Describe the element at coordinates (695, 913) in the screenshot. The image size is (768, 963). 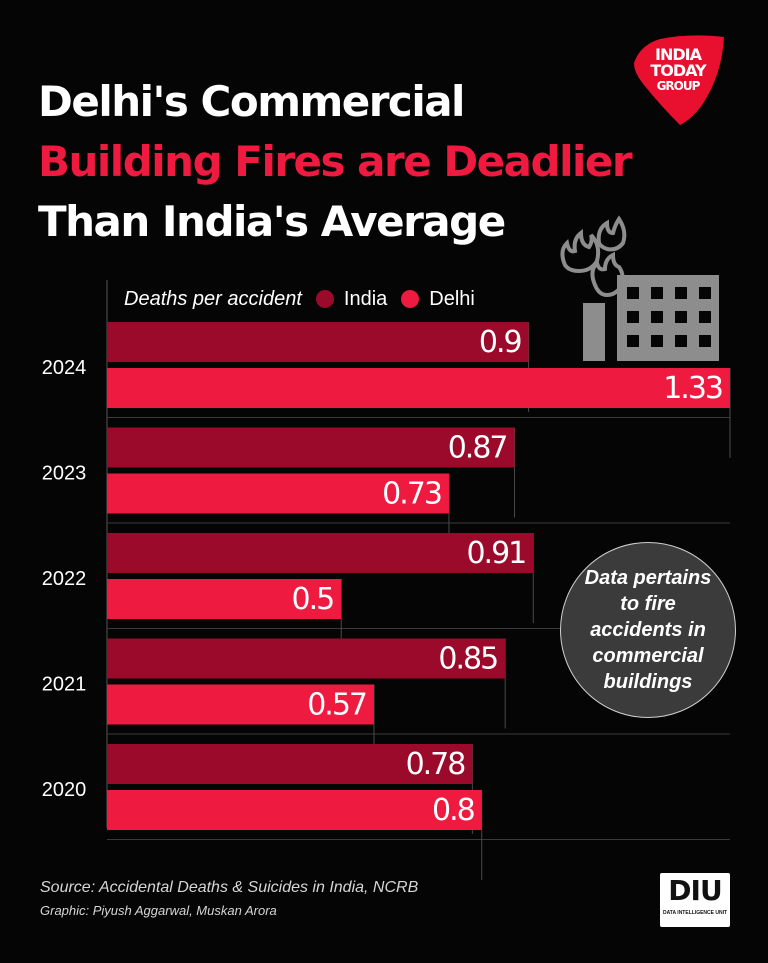
I see `diu-badge-subtext: DATA INTELLIGENCE UNIT` at that location.